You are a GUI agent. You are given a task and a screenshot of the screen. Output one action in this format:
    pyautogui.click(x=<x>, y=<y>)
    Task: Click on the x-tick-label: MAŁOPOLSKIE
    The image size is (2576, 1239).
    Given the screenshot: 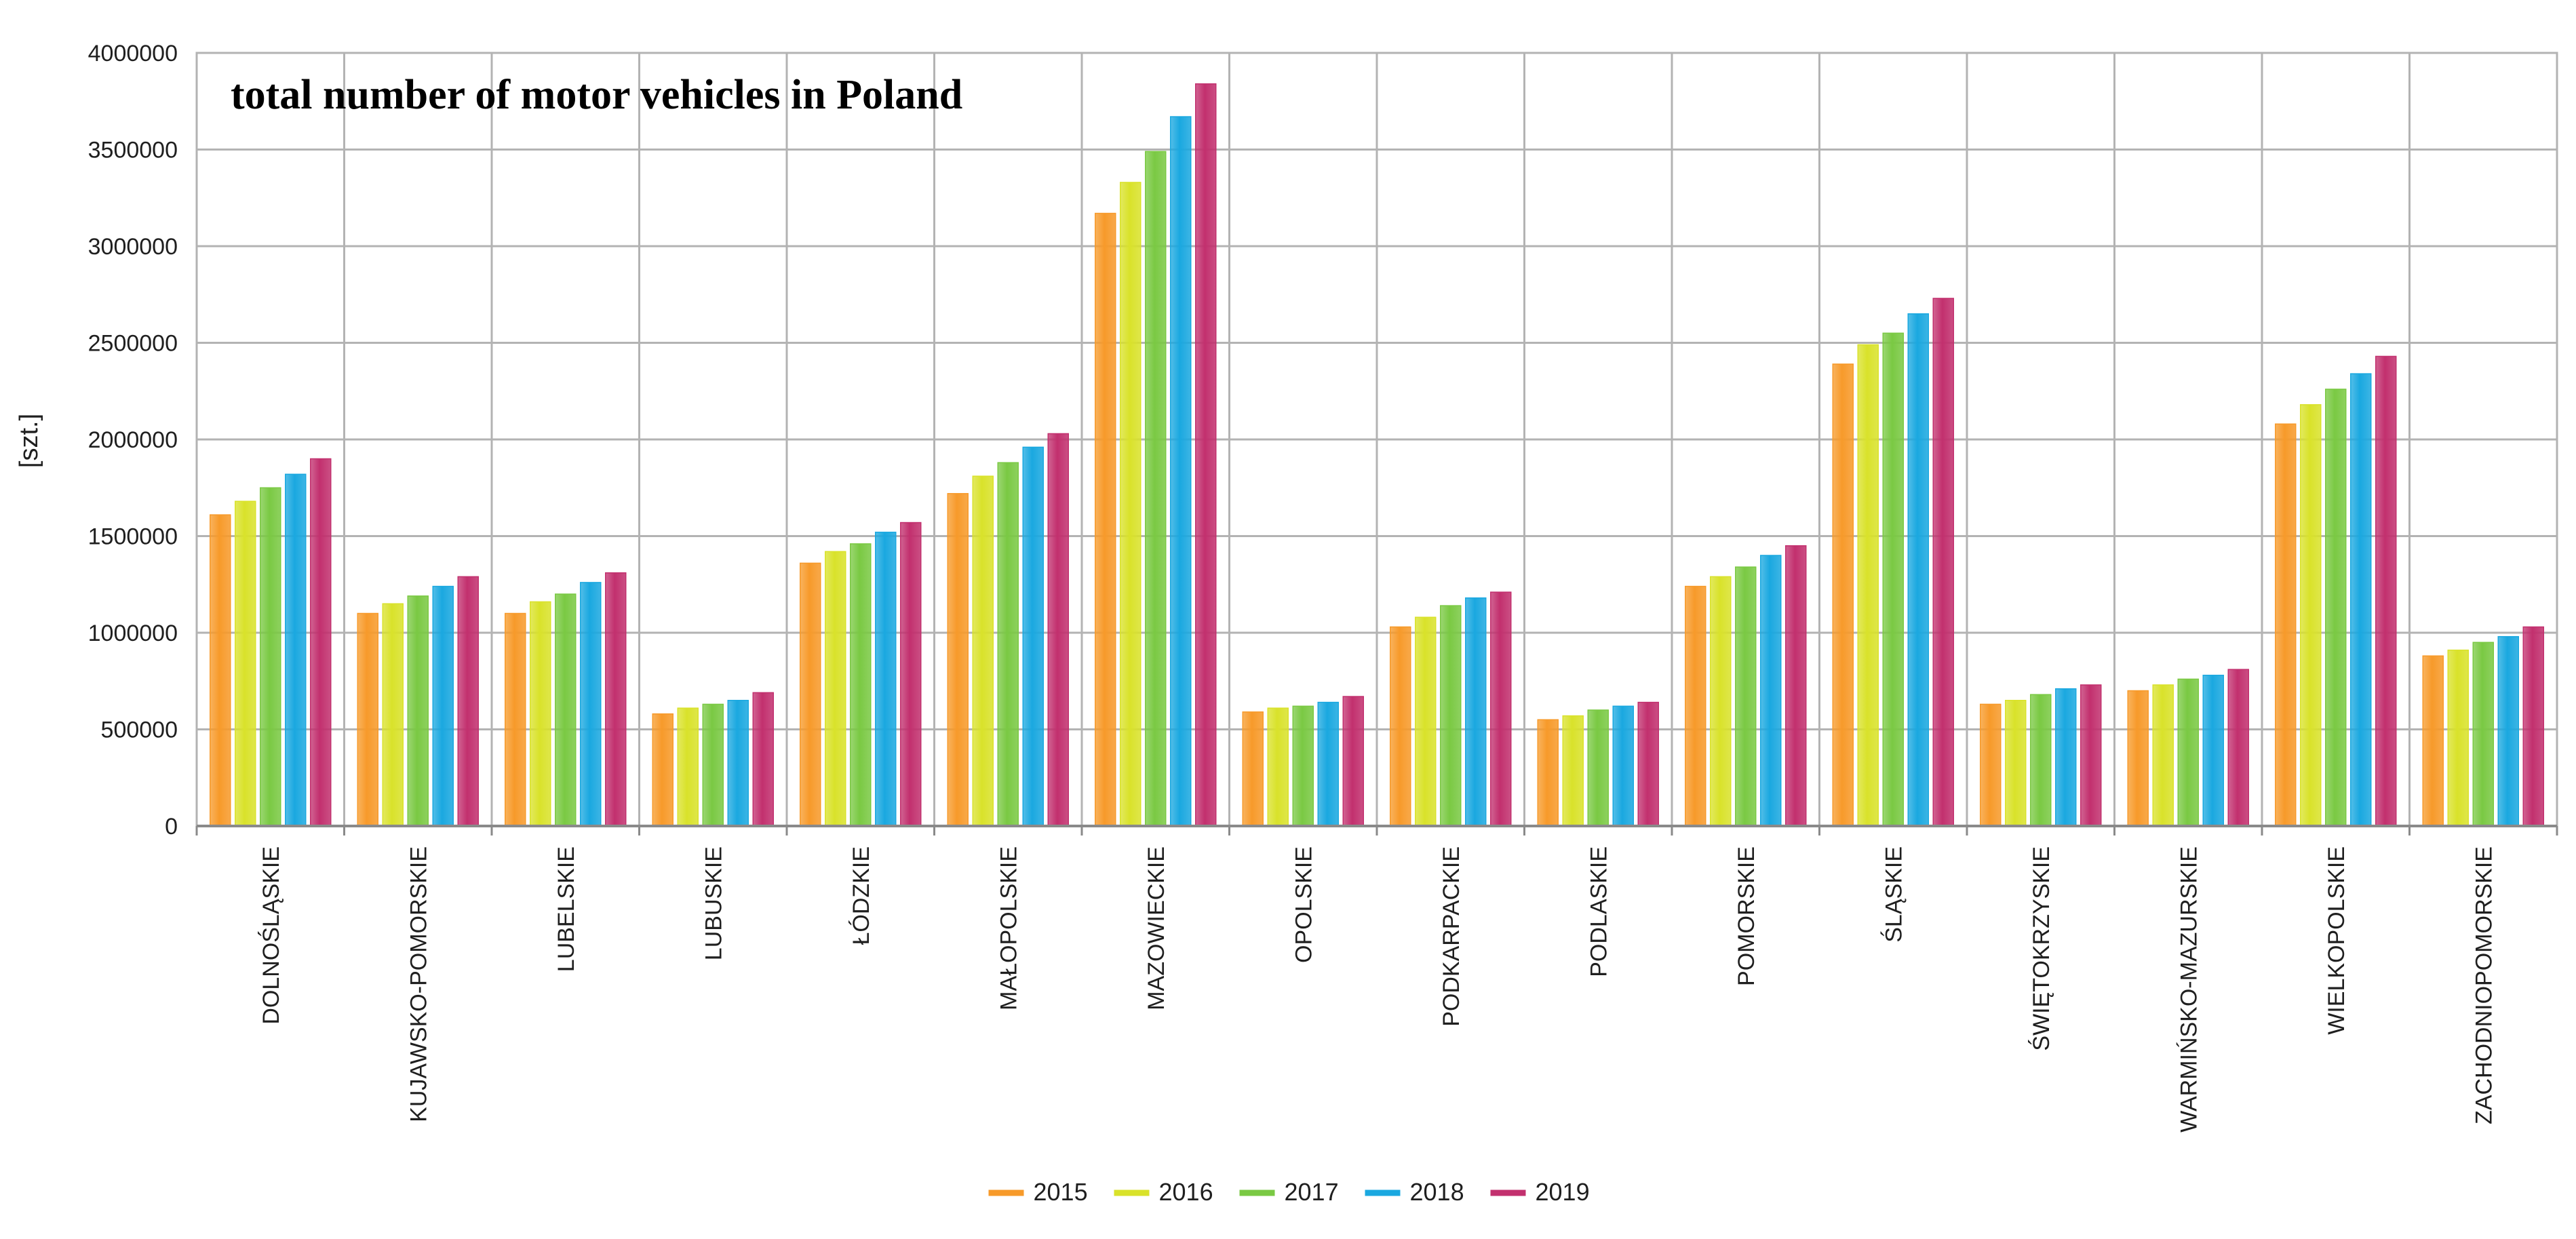 What is the action you would take?
    pyautogui.click(x=1008, y=928)
    